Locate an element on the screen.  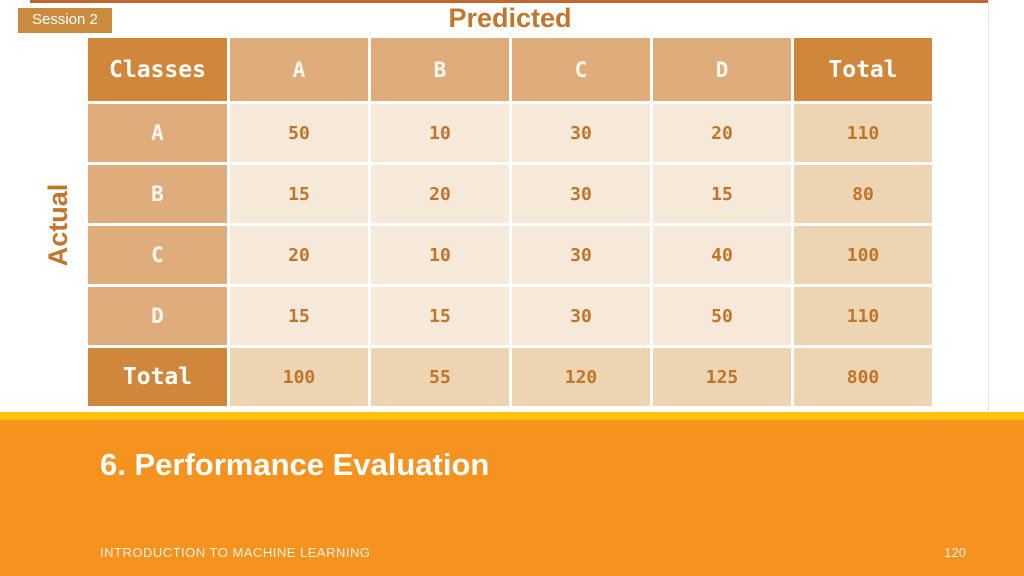
col-total-cell: 125 is located at coordinates (722, 377).